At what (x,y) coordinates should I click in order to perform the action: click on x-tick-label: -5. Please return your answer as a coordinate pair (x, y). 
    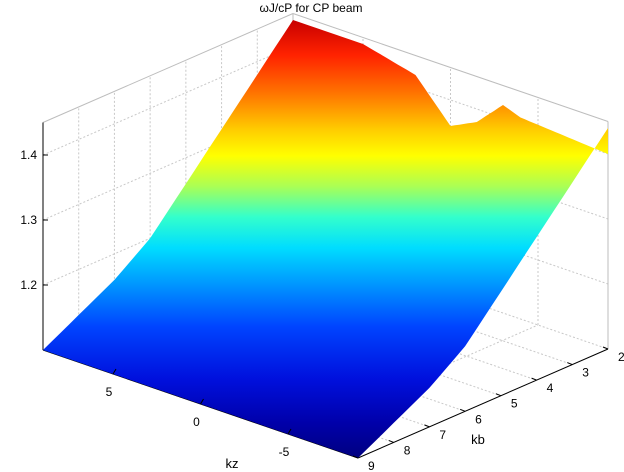
    Looking at the image, I should click on (284, 452).